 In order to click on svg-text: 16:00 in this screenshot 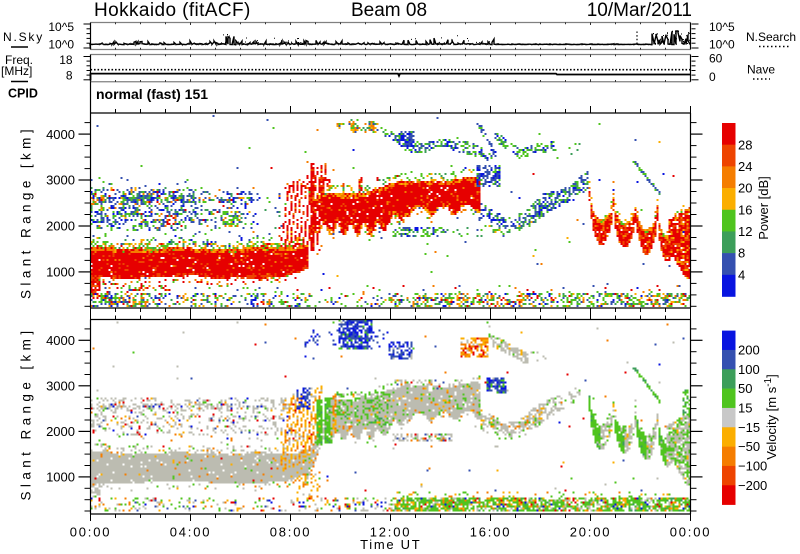, I will do `click(491, 532)`.